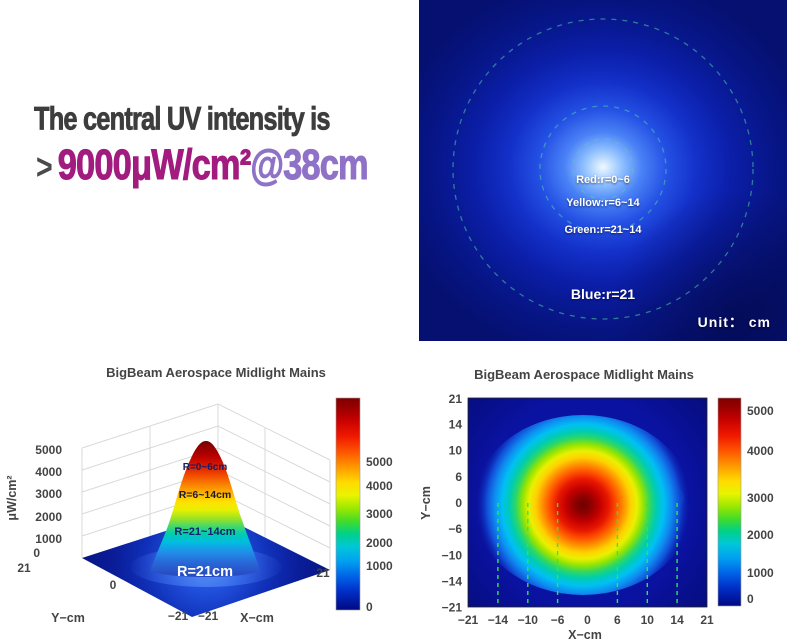 The height and width of the screenshot is (642, 799). I want to click on headline-line1: The central UV intensity is, so click(182, 119).